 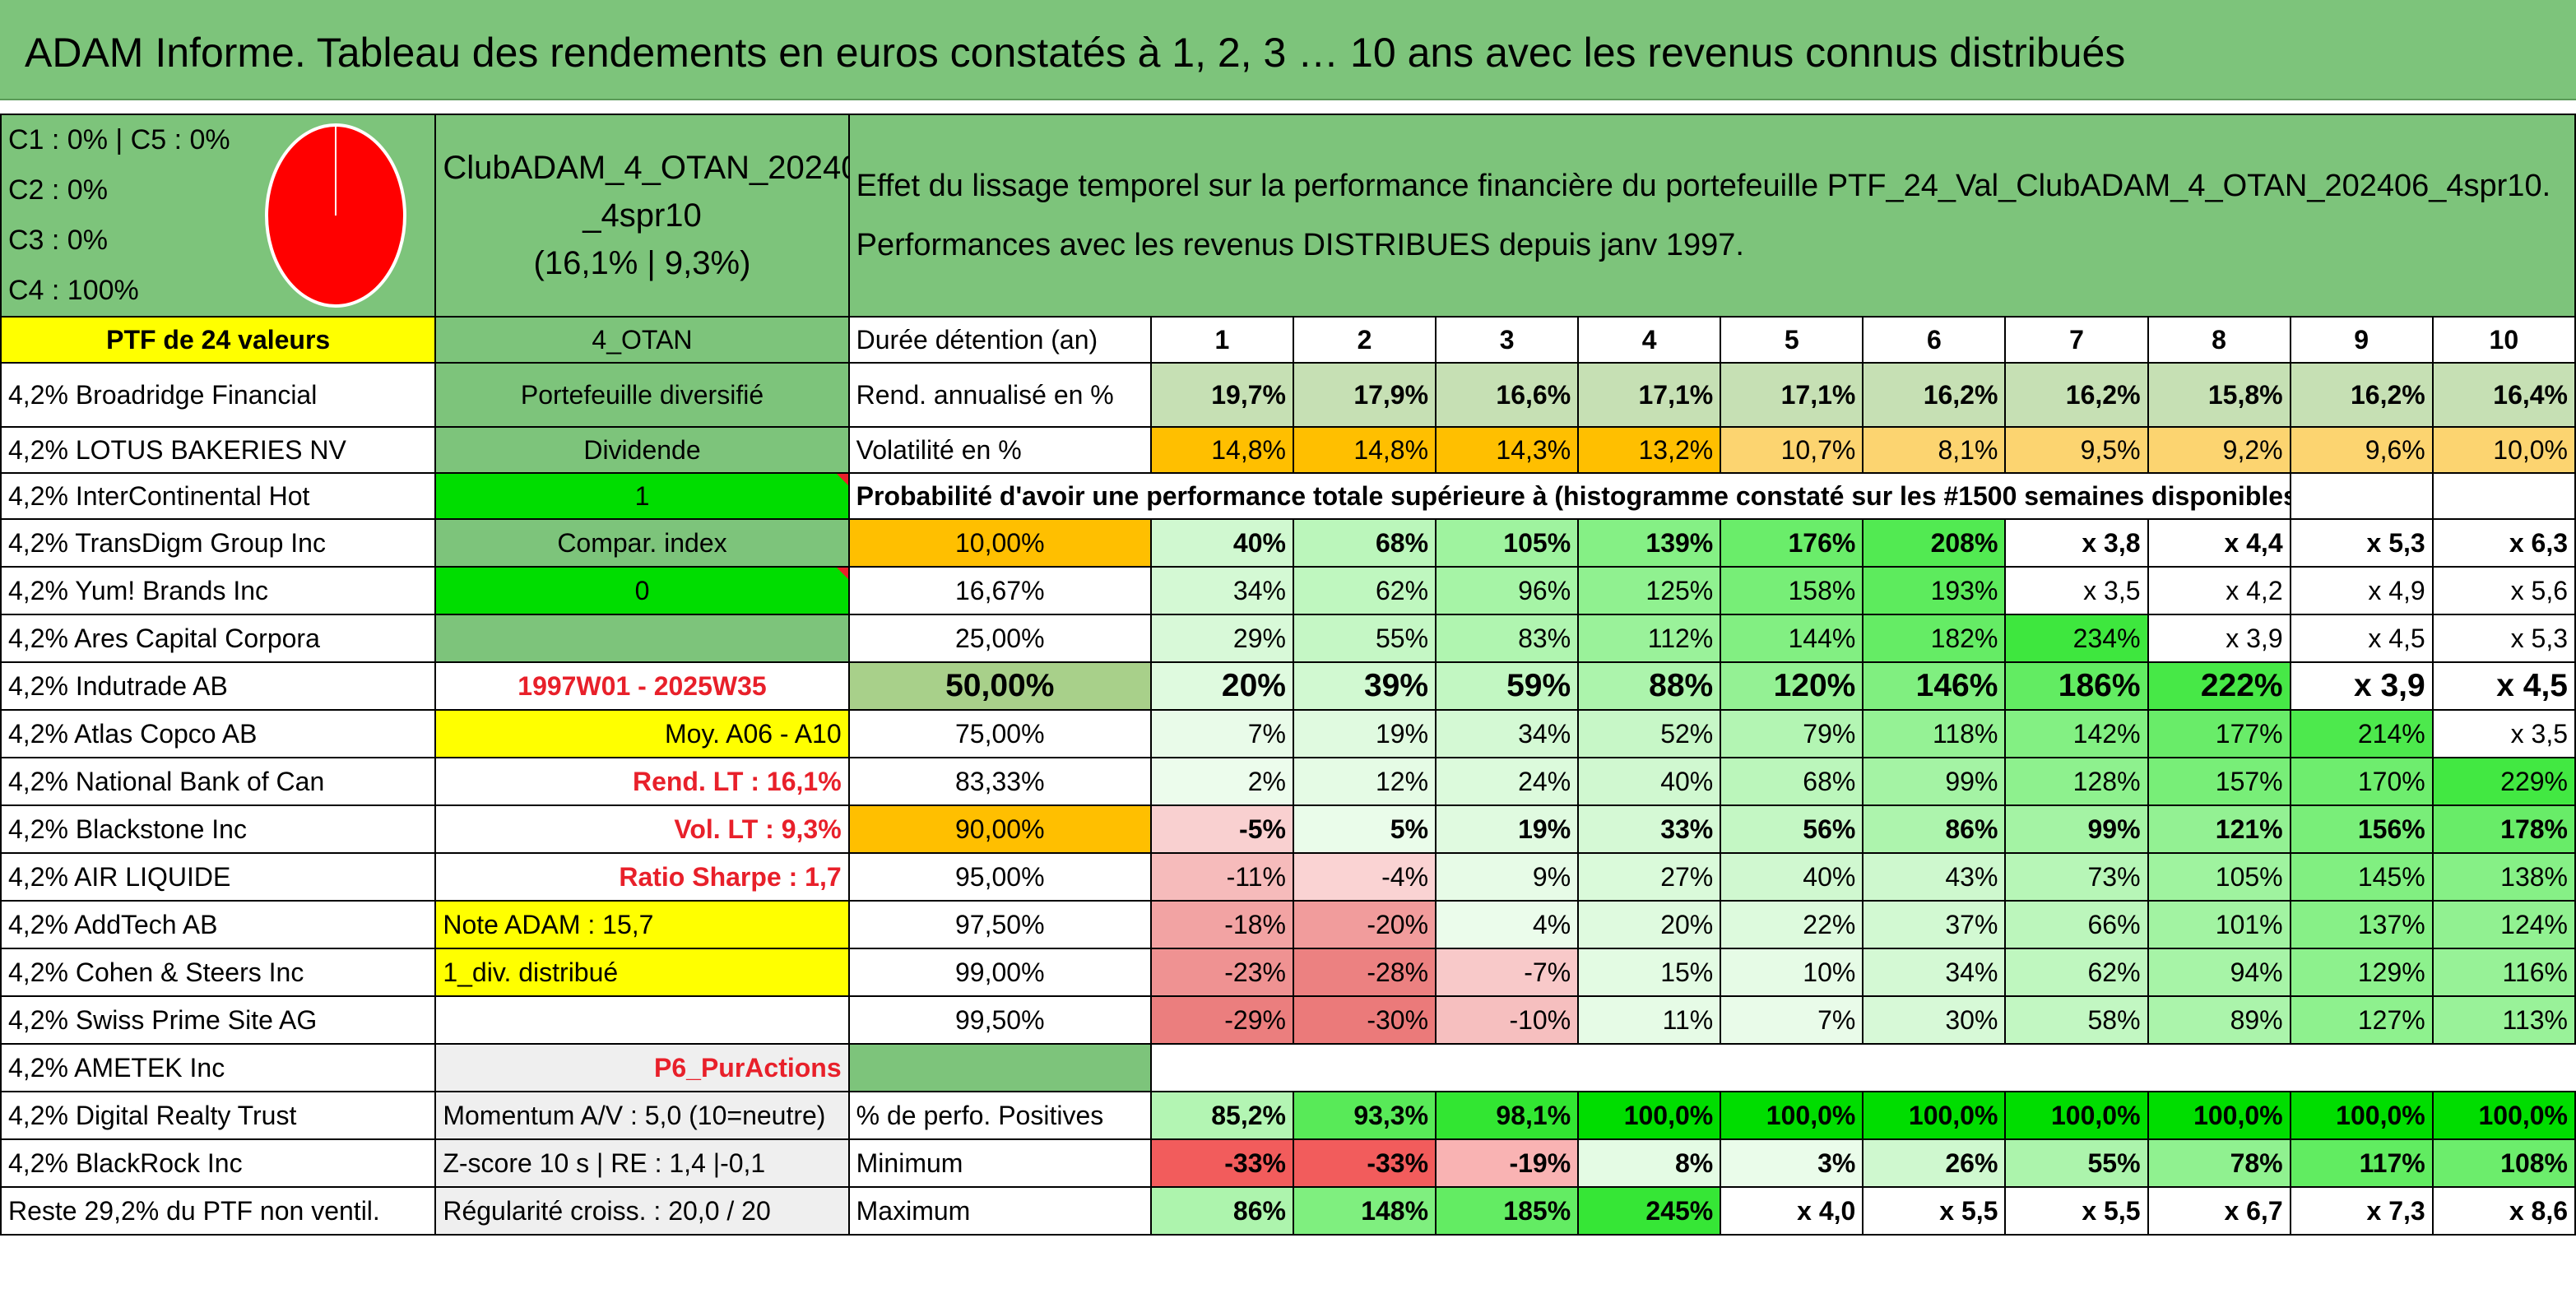 I want to click on empty-cell, so click(x=2503, y=496).